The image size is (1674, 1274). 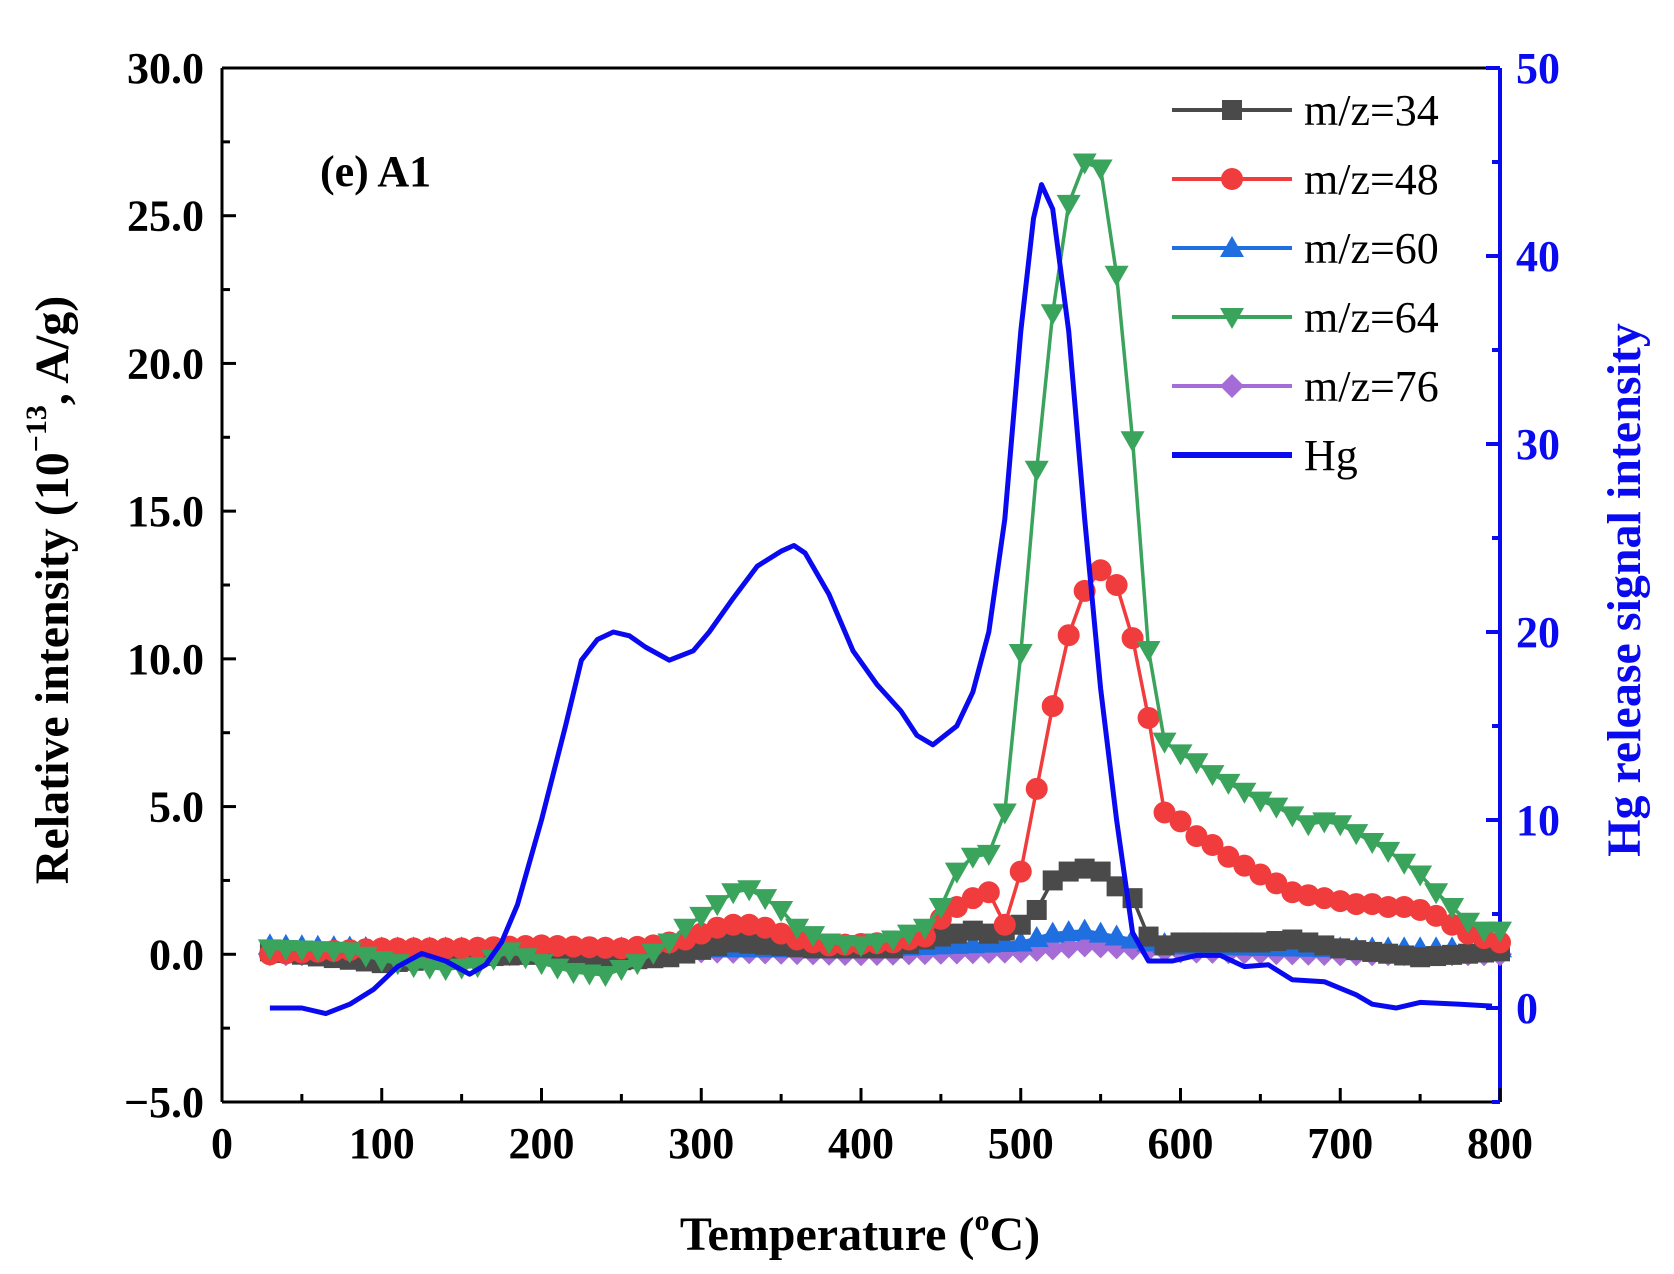 What do you see at coordinates (1305, 283) in the screenshot?
I see `legend: m/z=34 m/z=48 m/z=60 m/z=64 m/z=76 Hg` at bounding box center [1305, 283].